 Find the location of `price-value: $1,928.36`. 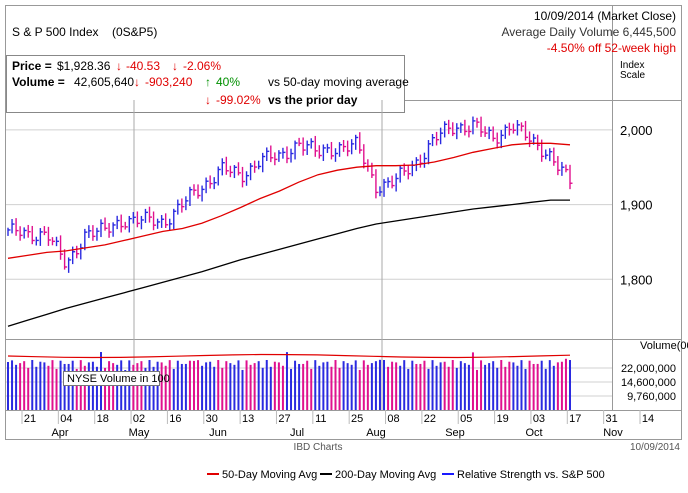

price-value: $1,928.36 is located at coordinates (84, 66).